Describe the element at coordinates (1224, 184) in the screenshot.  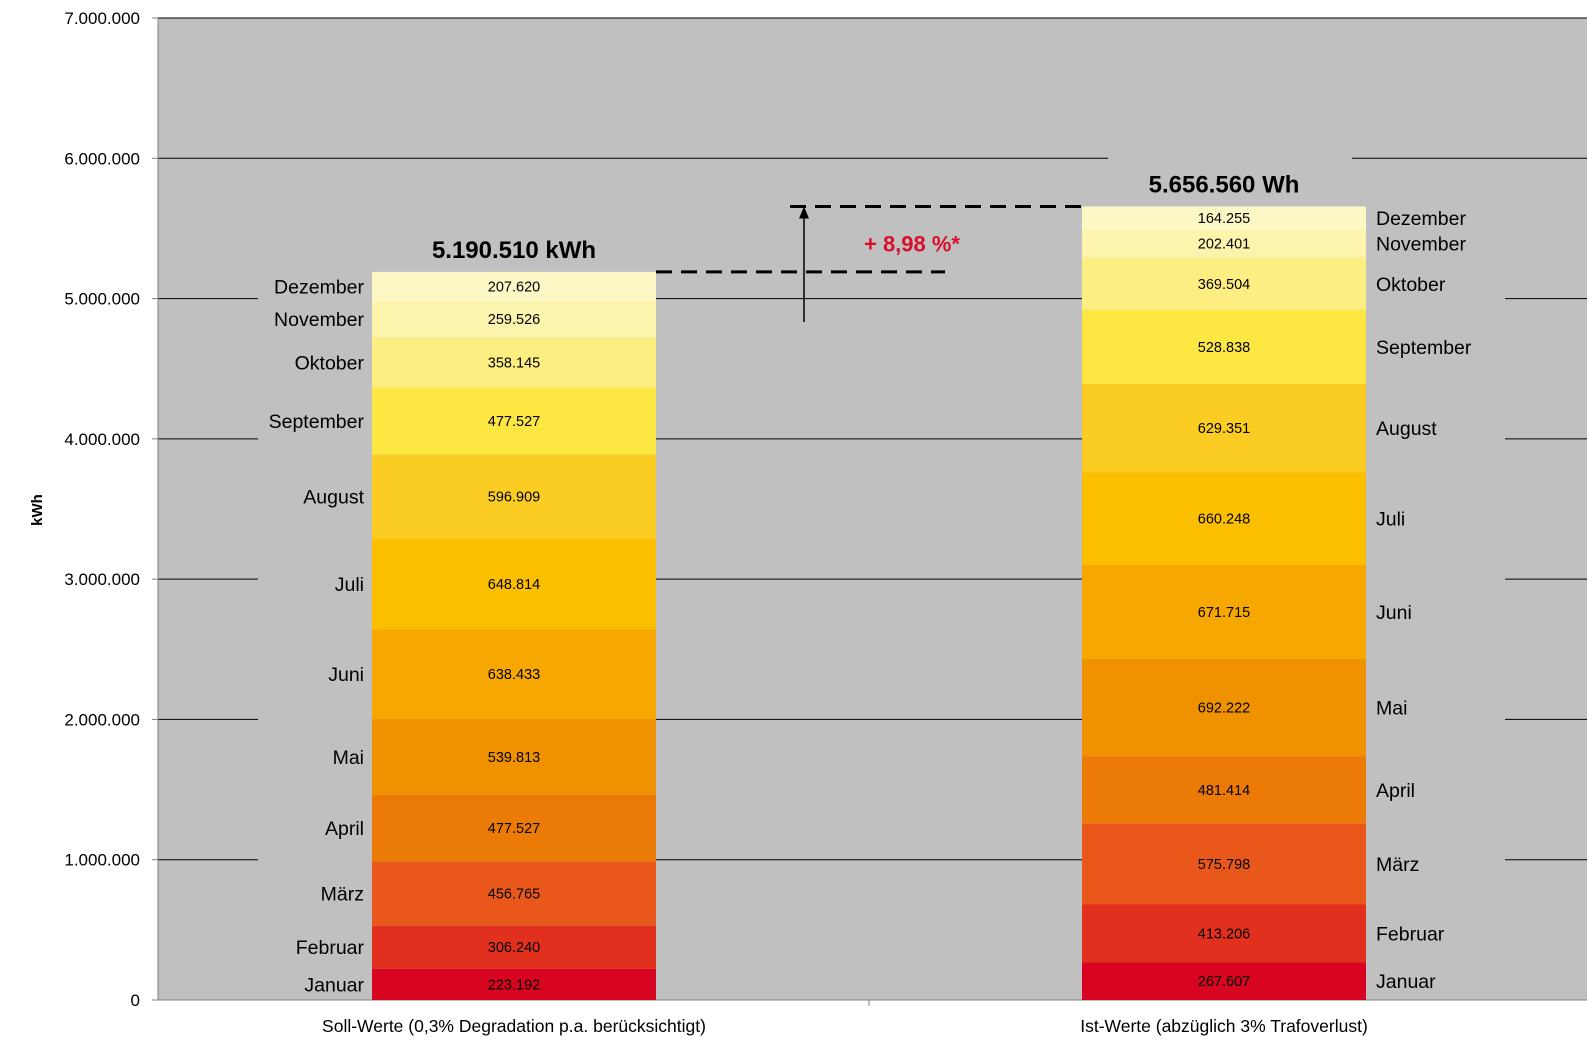
I see `total-label: 5.656.560 Wh` at that location.